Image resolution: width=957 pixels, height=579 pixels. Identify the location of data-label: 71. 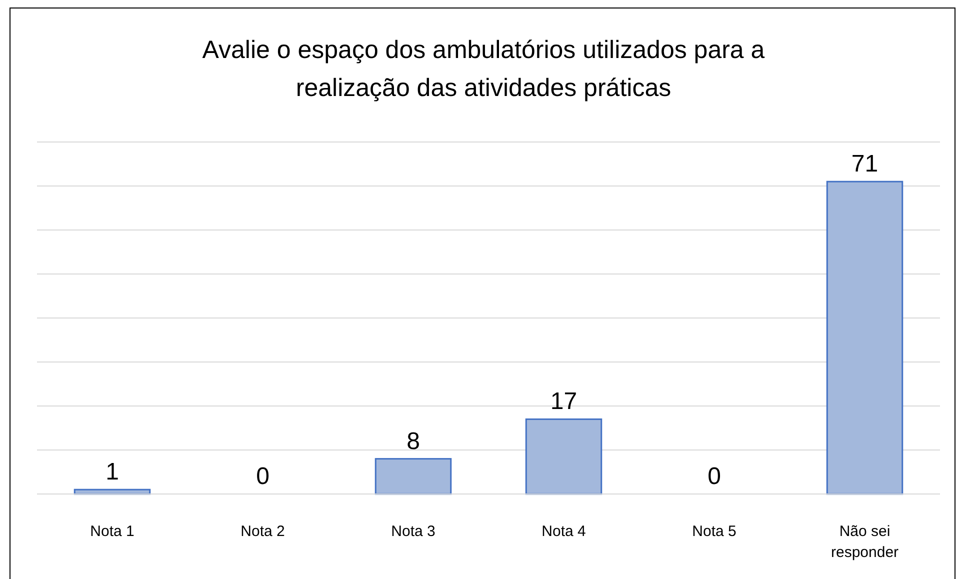
(864, 164).